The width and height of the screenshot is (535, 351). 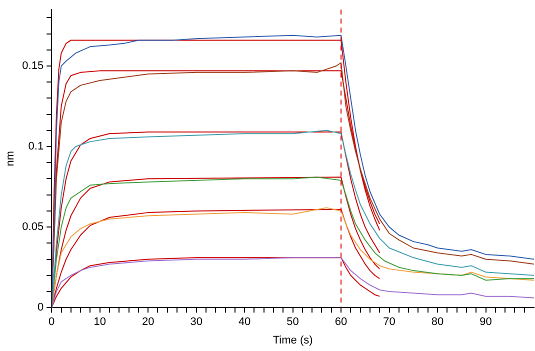 I want to click on y-tick-label: 0.05, so click(x=33, y=227).